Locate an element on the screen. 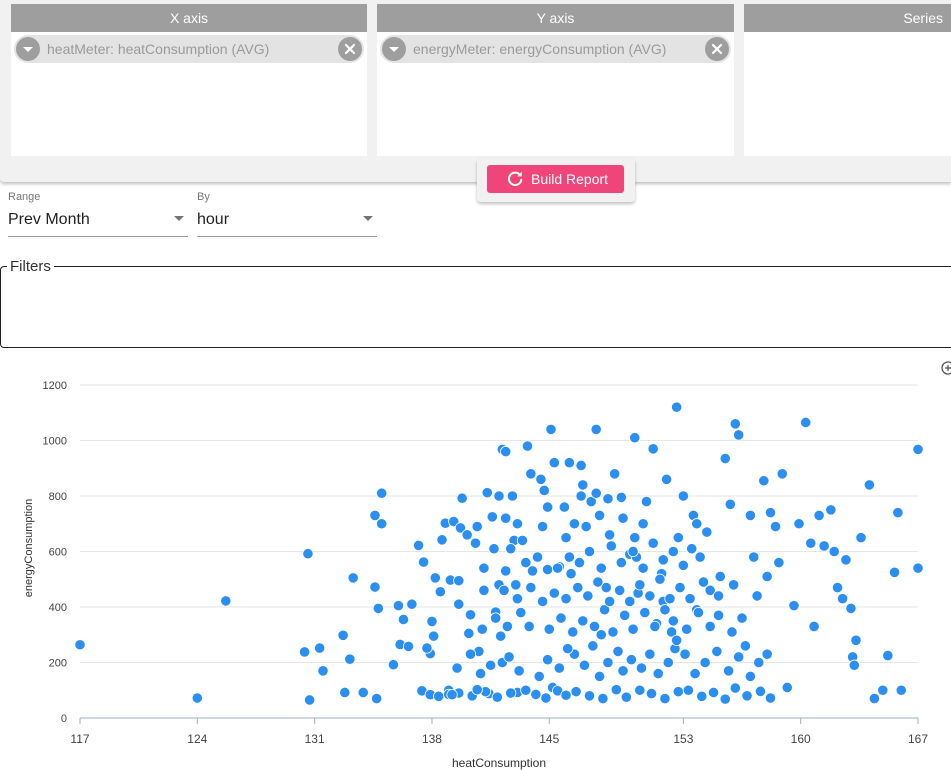  x-axis-field-chip: heatMeter: heatConsumption (AVG) is located at coordinates (189, 49).